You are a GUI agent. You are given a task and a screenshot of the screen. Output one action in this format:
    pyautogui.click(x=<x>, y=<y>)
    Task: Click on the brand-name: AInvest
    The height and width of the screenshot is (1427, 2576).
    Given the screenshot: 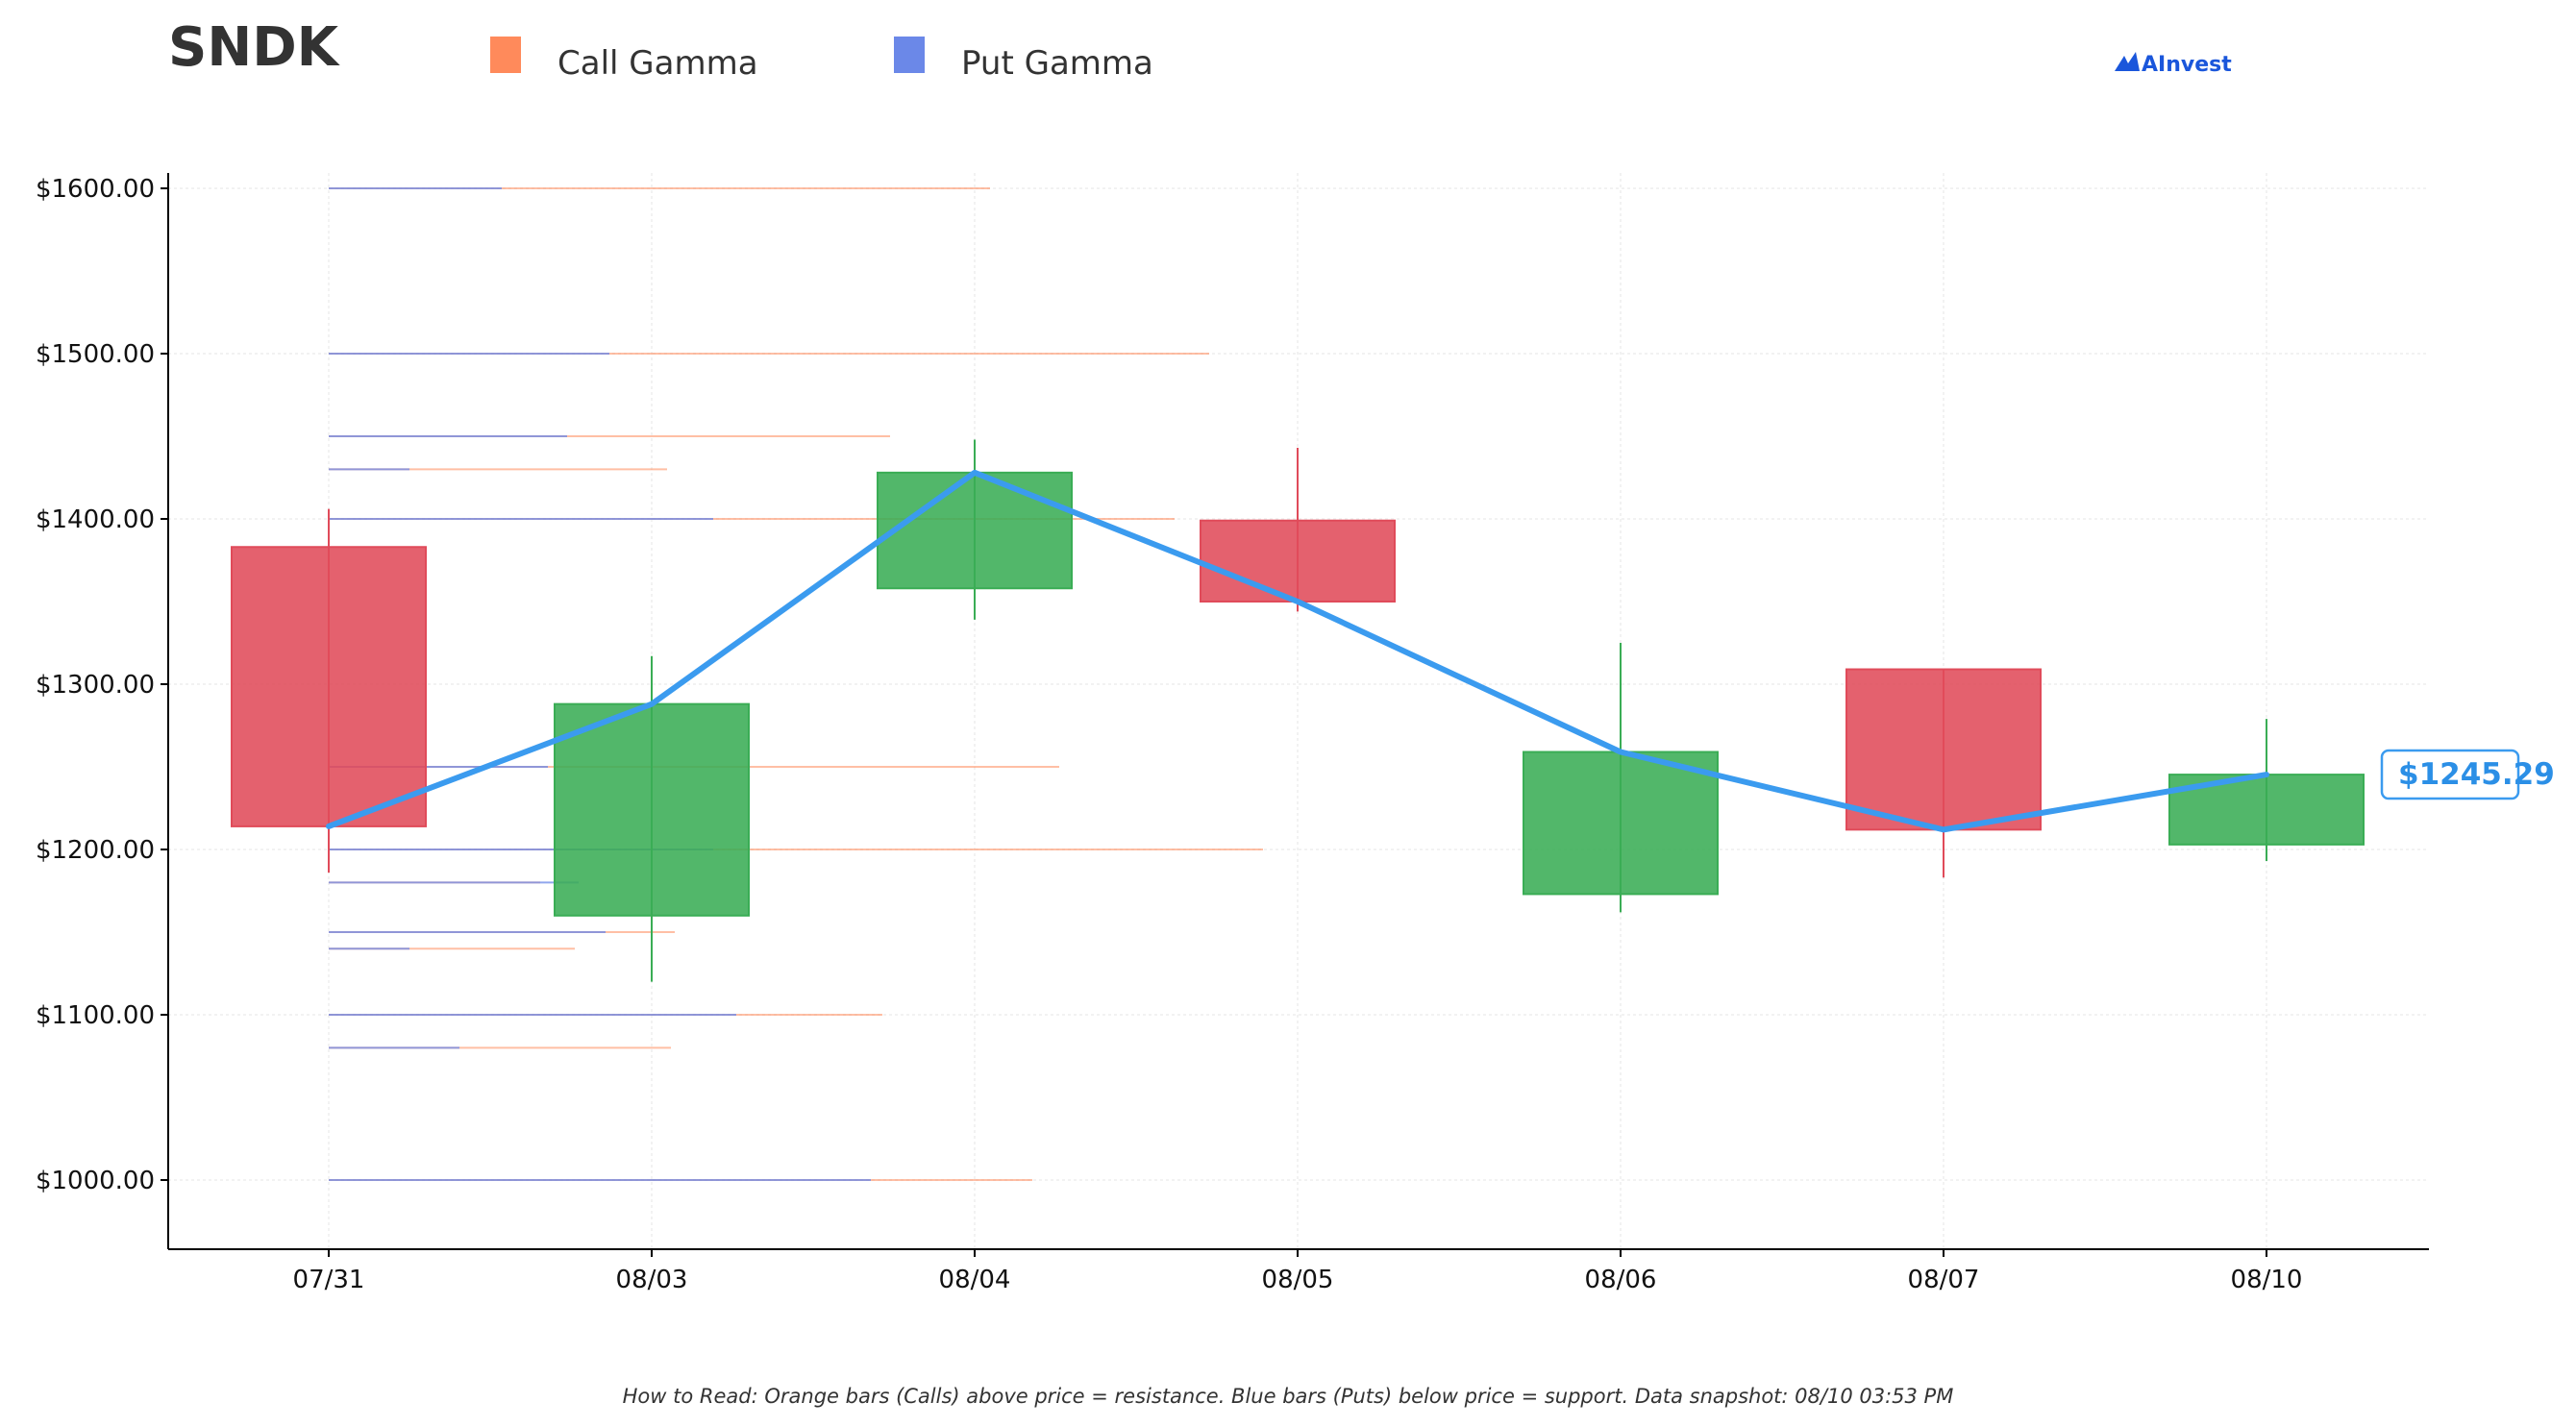 What is the action you would take?
    pyautogui.click(x=2187, y=65)
    